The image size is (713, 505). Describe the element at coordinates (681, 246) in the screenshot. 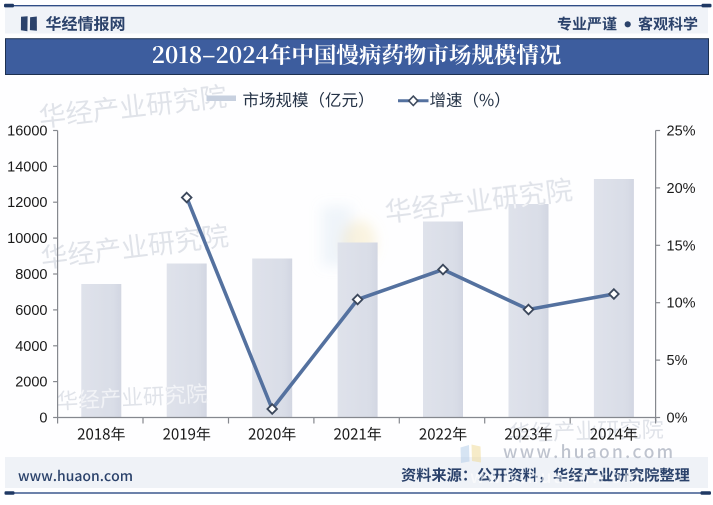

I see `svg-text: 15%` at that location.